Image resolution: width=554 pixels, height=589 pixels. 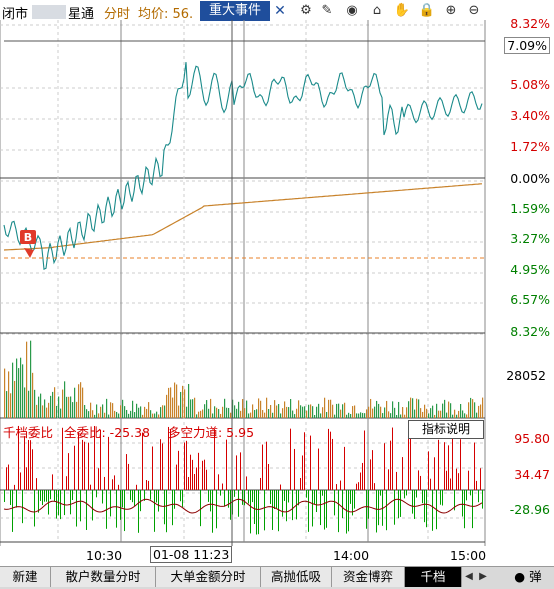 What do you see at coordinates (166, 14) in the screenshot?
I see `avg-price-label: 均价: 56.` at bounding box center [166, 14].